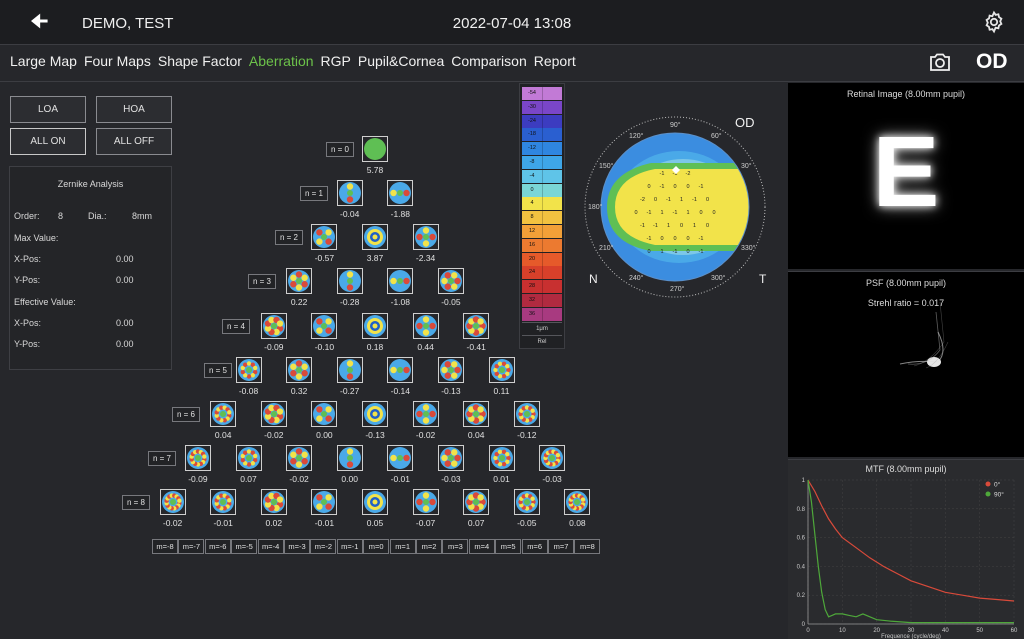 This screenshot has height=639, width=1024. I want to click on tab-four-maps: Four Maps, so click(117, 61).